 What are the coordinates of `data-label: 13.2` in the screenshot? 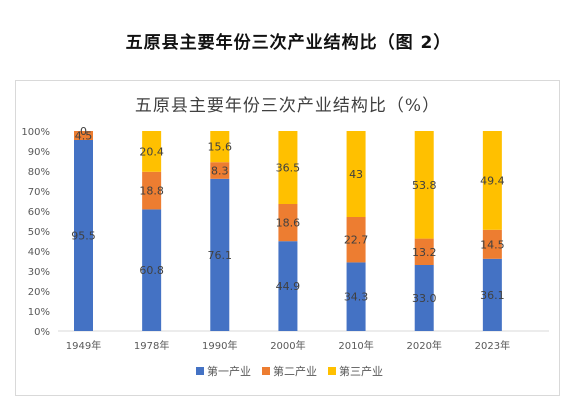 It's located at (424, 252).